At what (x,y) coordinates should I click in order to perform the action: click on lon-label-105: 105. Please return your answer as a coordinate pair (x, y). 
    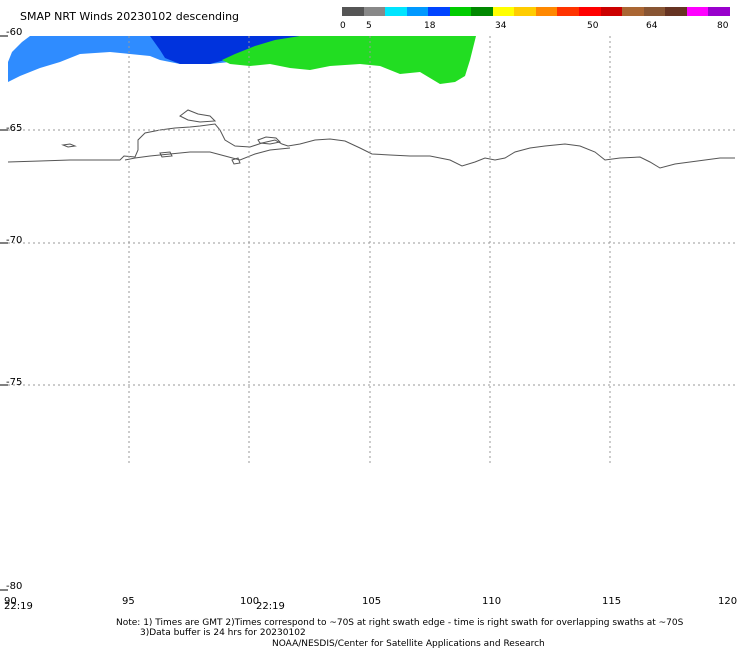
    Looking at the image, I should click on (372, 601).